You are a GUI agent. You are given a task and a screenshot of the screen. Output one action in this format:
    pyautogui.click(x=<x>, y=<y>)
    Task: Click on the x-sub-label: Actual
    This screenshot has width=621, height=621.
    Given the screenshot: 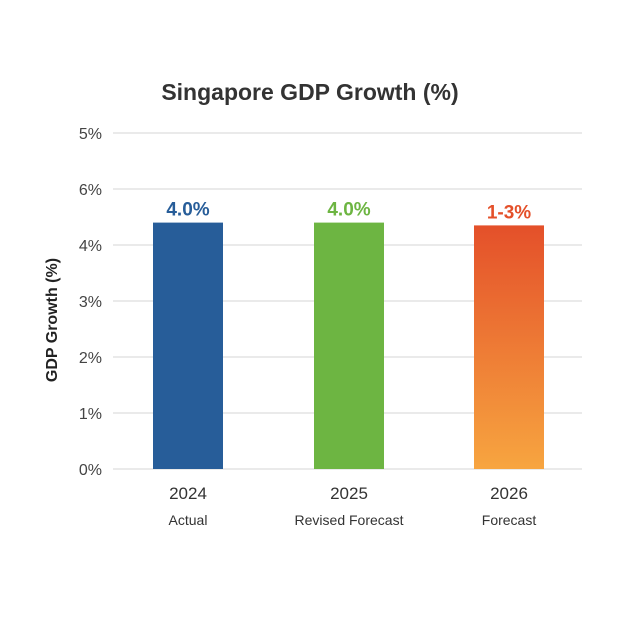 What is the action you would take?
    pyautogui.click(x=188, y=520)
    